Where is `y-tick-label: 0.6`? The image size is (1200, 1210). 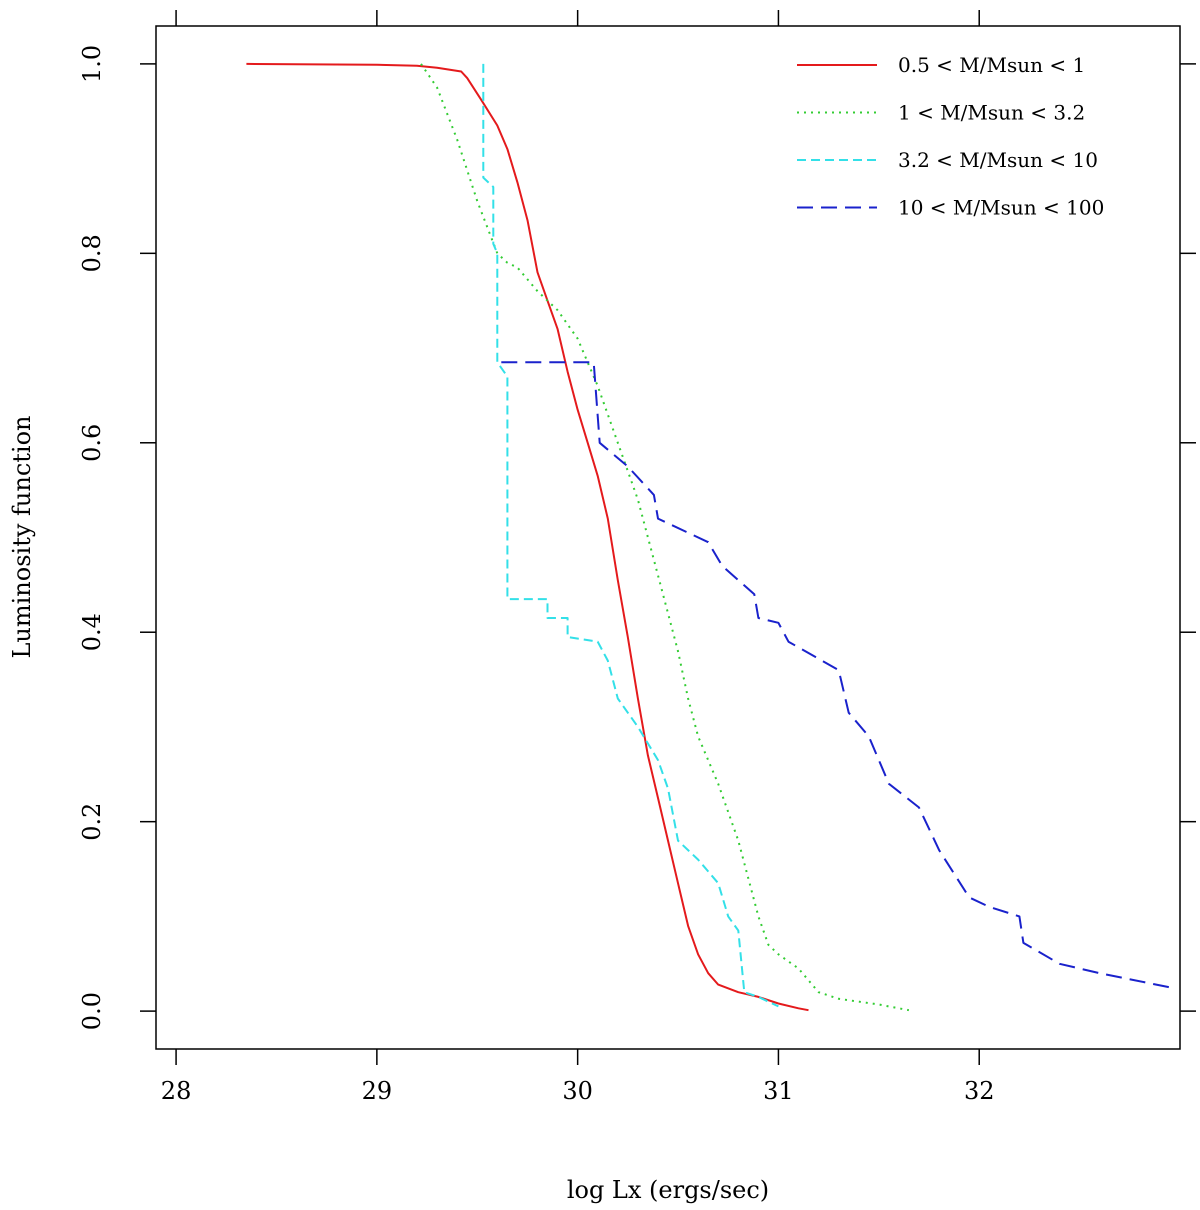 y-tick-label: 0.6 is located at coordinates (92, 443).